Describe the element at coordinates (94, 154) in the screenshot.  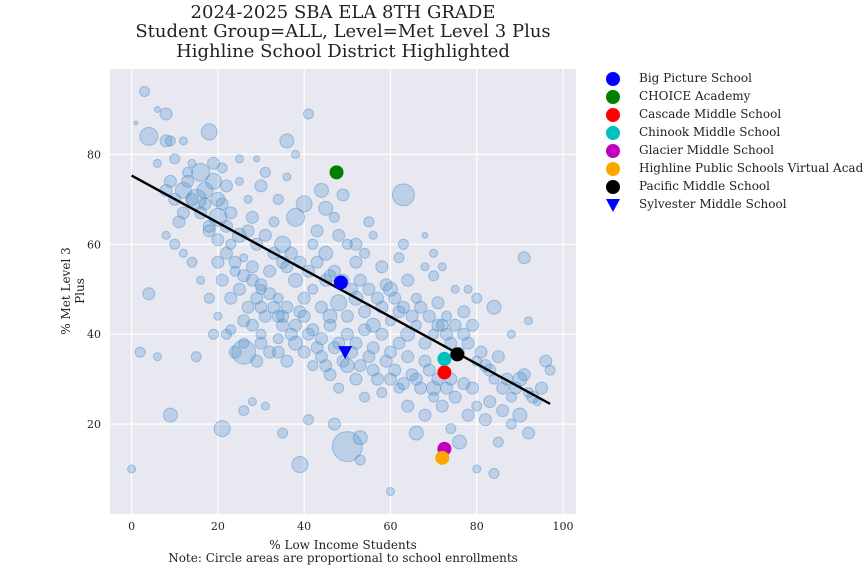
I see `y-tick-label: 80` at that location.